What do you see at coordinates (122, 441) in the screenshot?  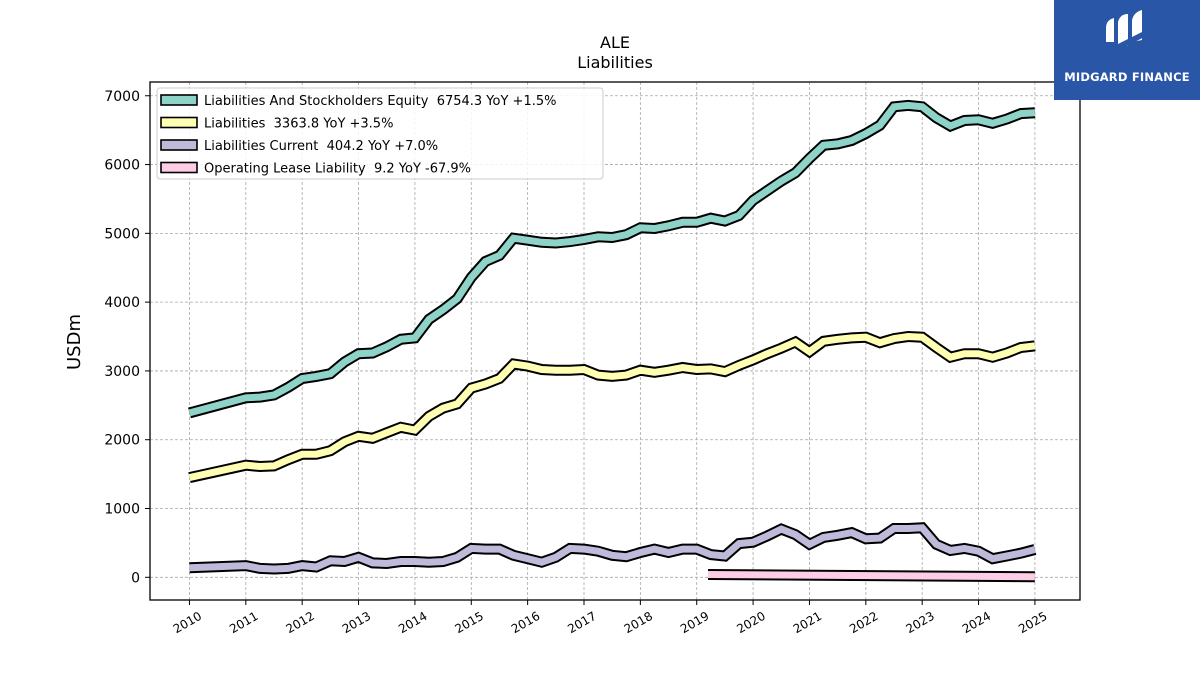 I see `y-tick-label: 2000` at bounding box center [122, 441].